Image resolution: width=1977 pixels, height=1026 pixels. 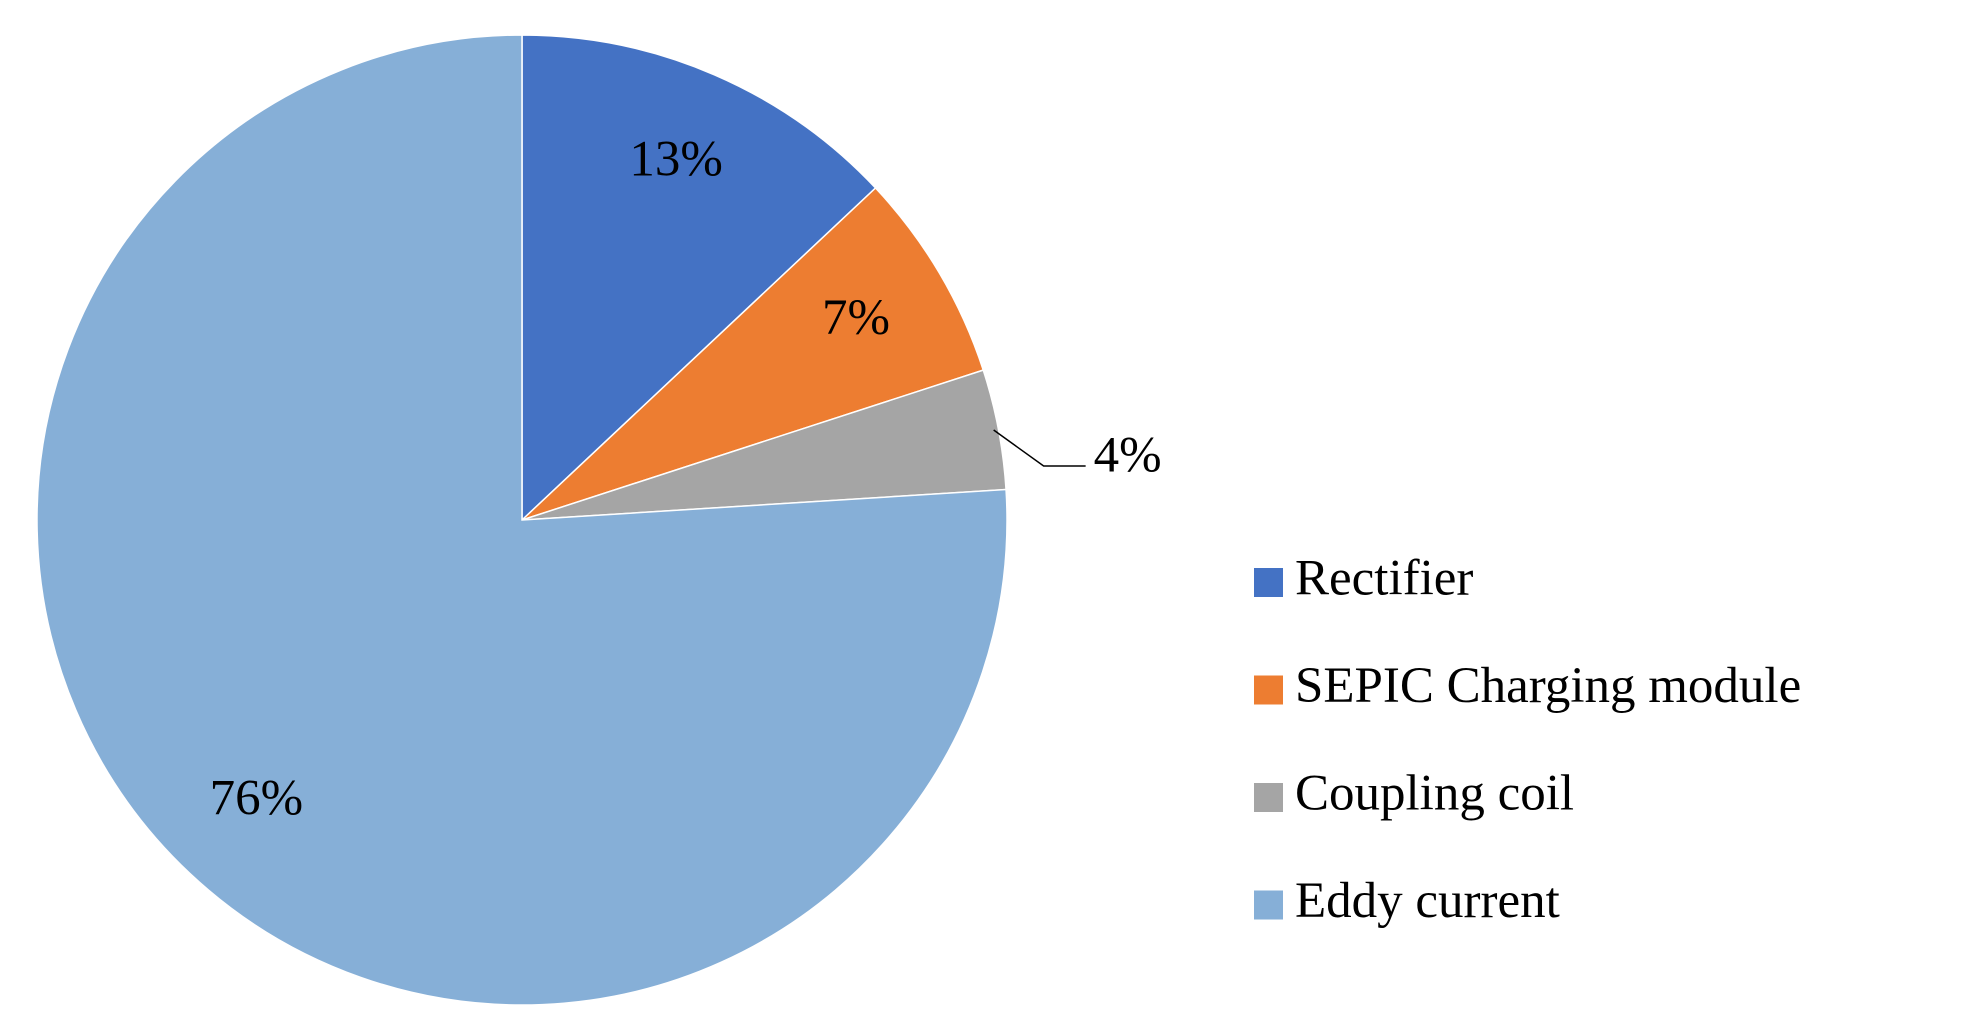 What do you see at coordinates (675, 160) in the screenshot?
I see `data-label: 13%` at bounding box center [675, 160].